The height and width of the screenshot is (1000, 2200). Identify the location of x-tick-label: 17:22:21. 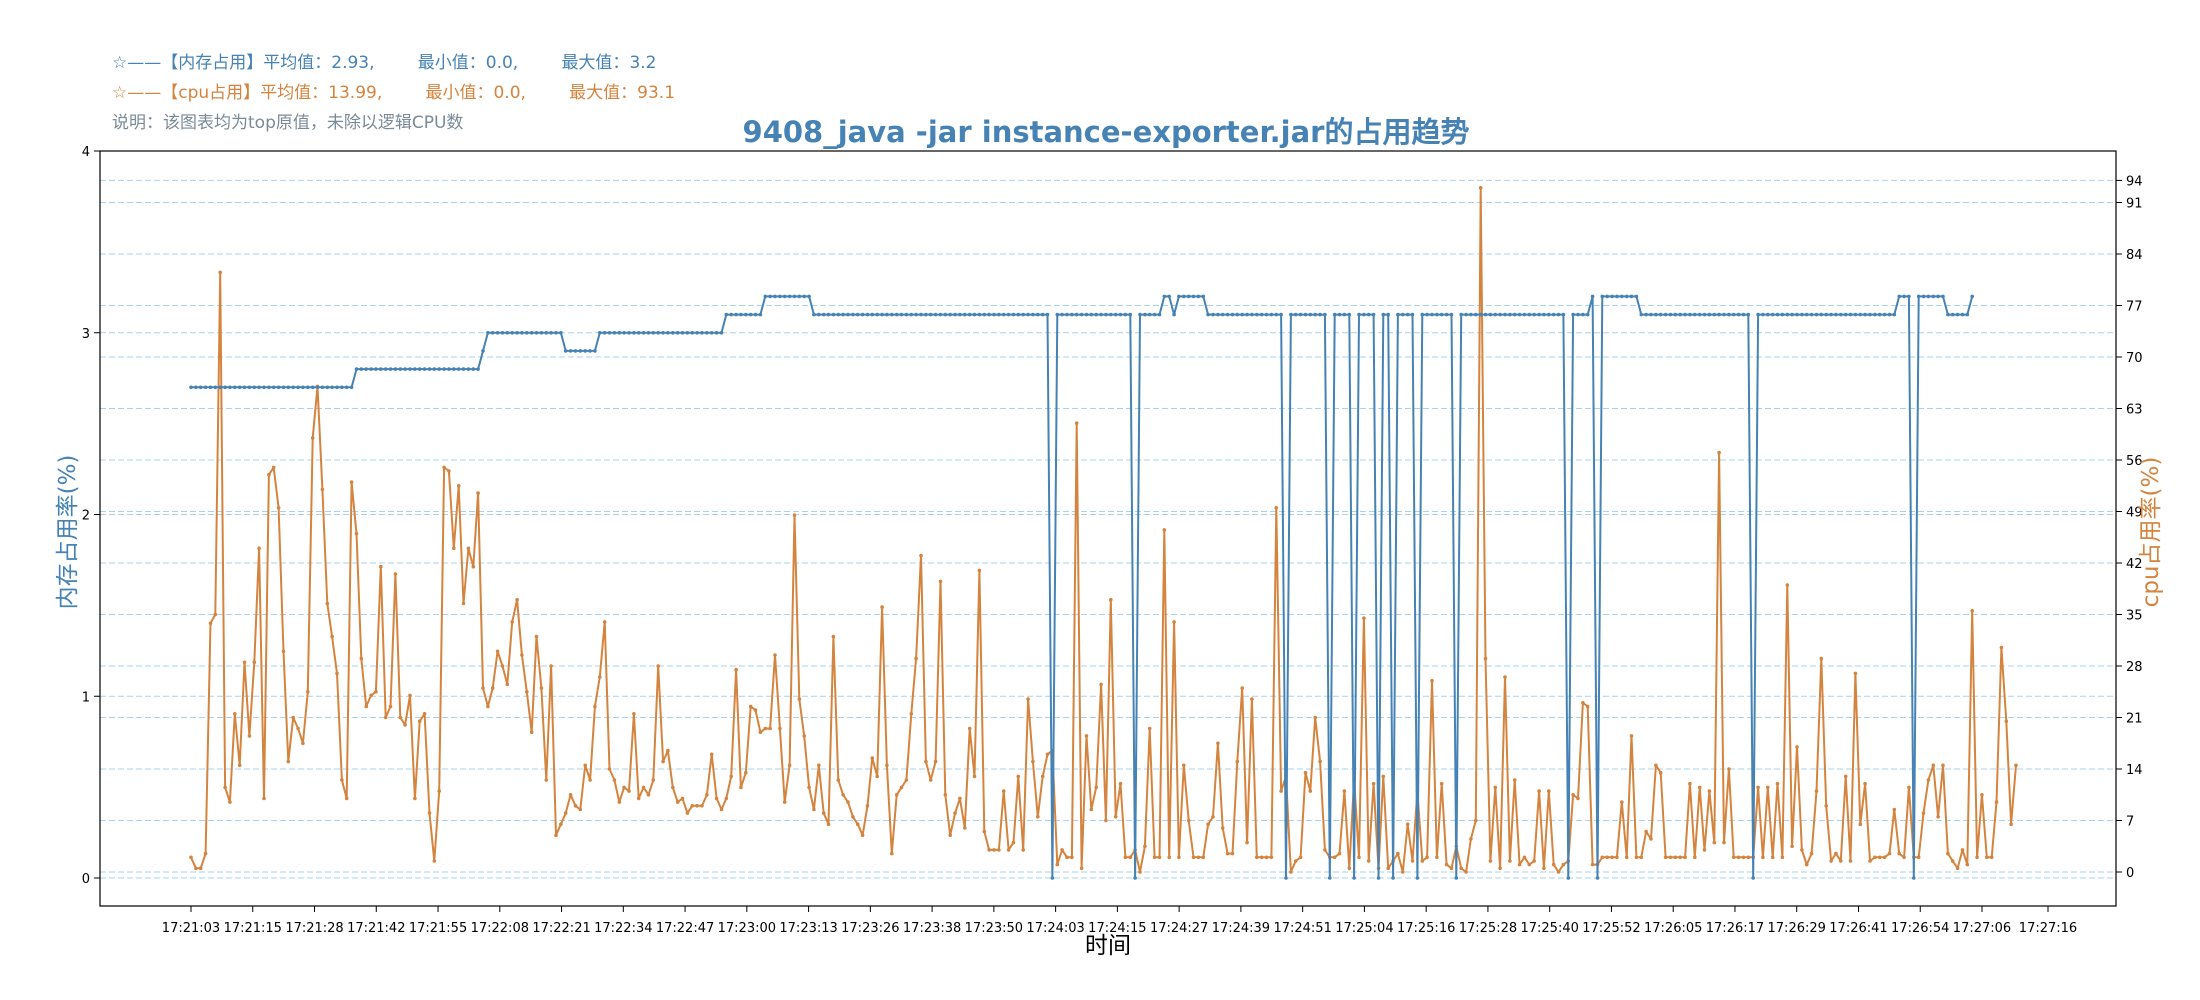
(561, 928).